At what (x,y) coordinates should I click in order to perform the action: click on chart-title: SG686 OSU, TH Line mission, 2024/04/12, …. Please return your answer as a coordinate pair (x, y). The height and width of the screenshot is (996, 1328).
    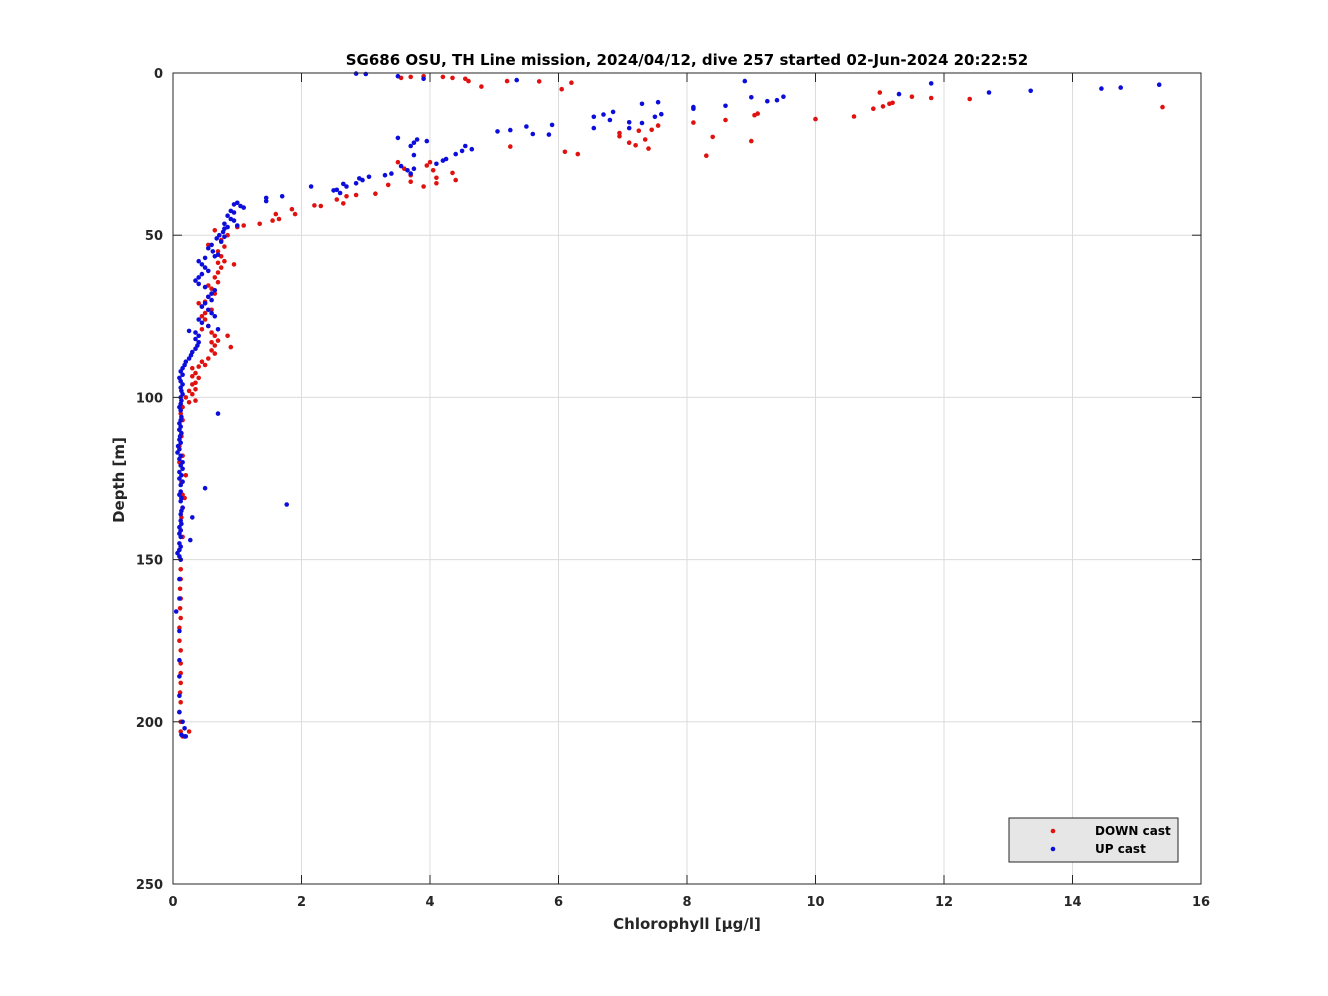
    Looking at the image, I should click on (687, 60).